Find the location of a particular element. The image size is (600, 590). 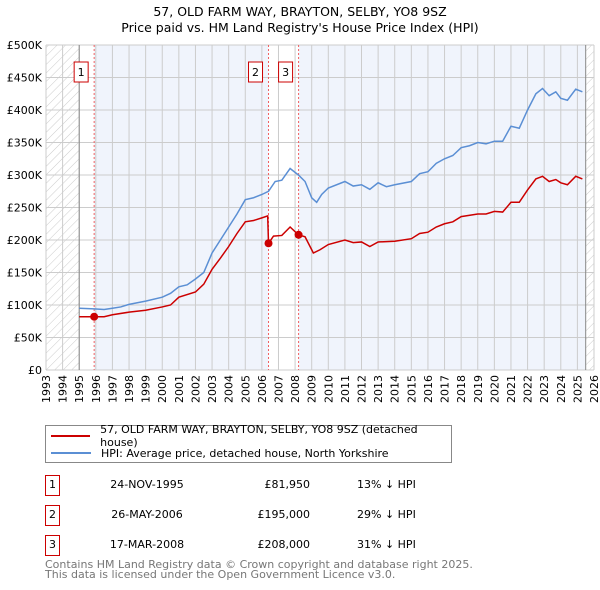

sale-hpi-diff: 31% ↓ HPI is located at coordinates (386, 544).